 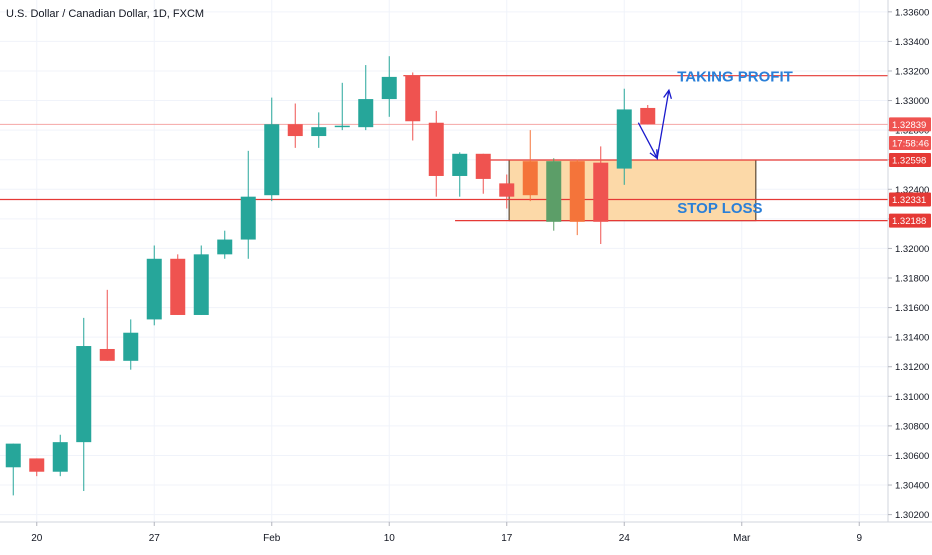 I want to click on y-tick-label: 1.30600, so click(x=912, y=456).